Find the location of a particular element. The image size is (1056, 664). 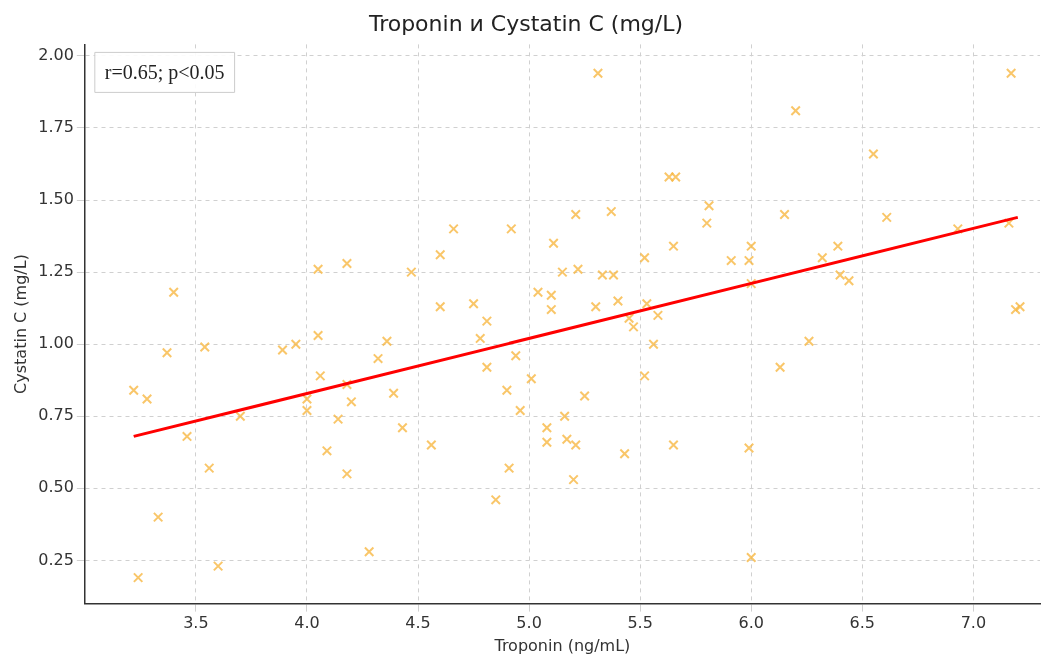

y-tick-label: 0.75 is located at coordinates (56, 415).